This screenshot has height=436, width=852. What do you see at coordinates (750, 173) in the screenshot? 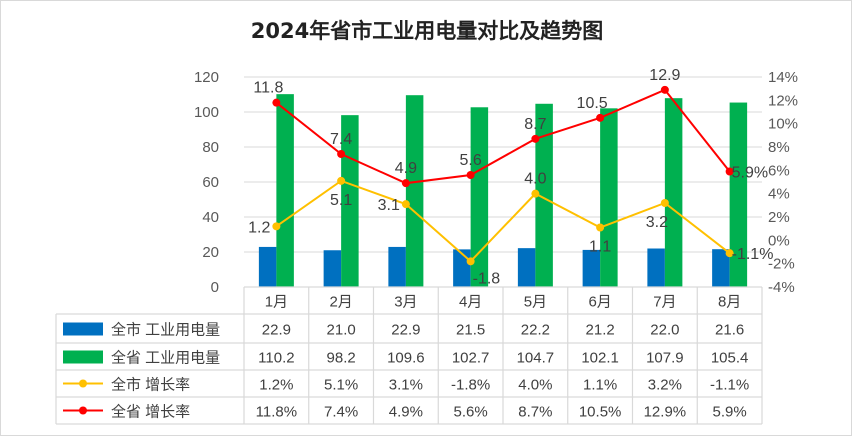
I see `data-label: 5.9%` at bounding box center [750, 173].